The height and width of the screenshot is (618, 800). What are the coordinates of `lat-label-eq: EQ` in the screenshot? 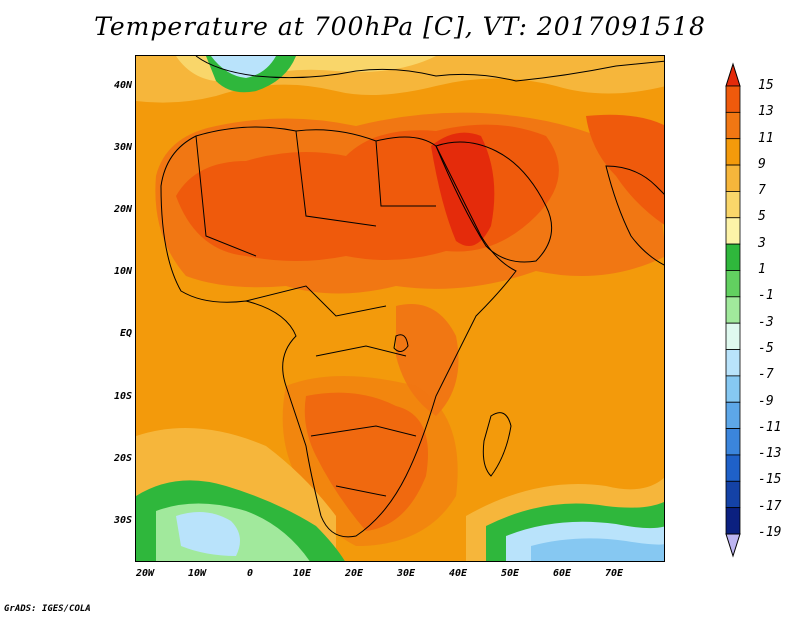 It's located at (125, 333).